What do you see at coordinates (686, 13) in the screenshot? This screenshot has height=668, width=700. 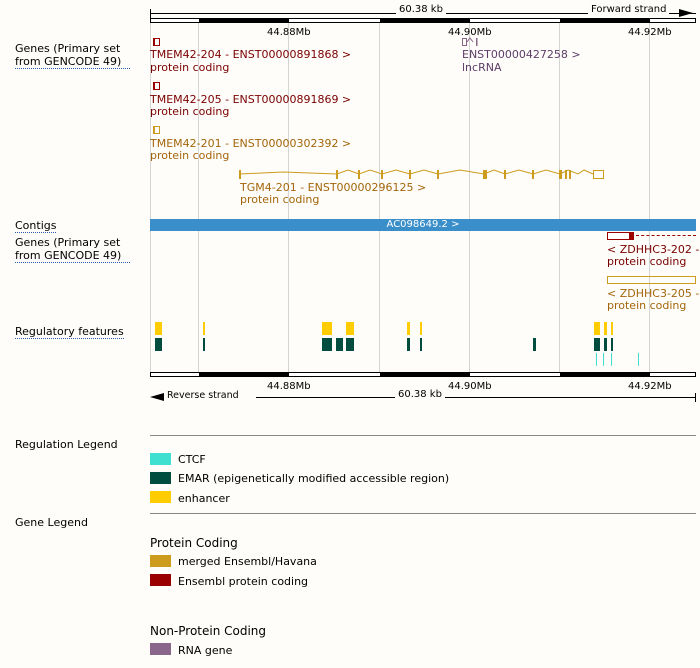 I see `arrow-right-icon` at bounding box center [686, 13].